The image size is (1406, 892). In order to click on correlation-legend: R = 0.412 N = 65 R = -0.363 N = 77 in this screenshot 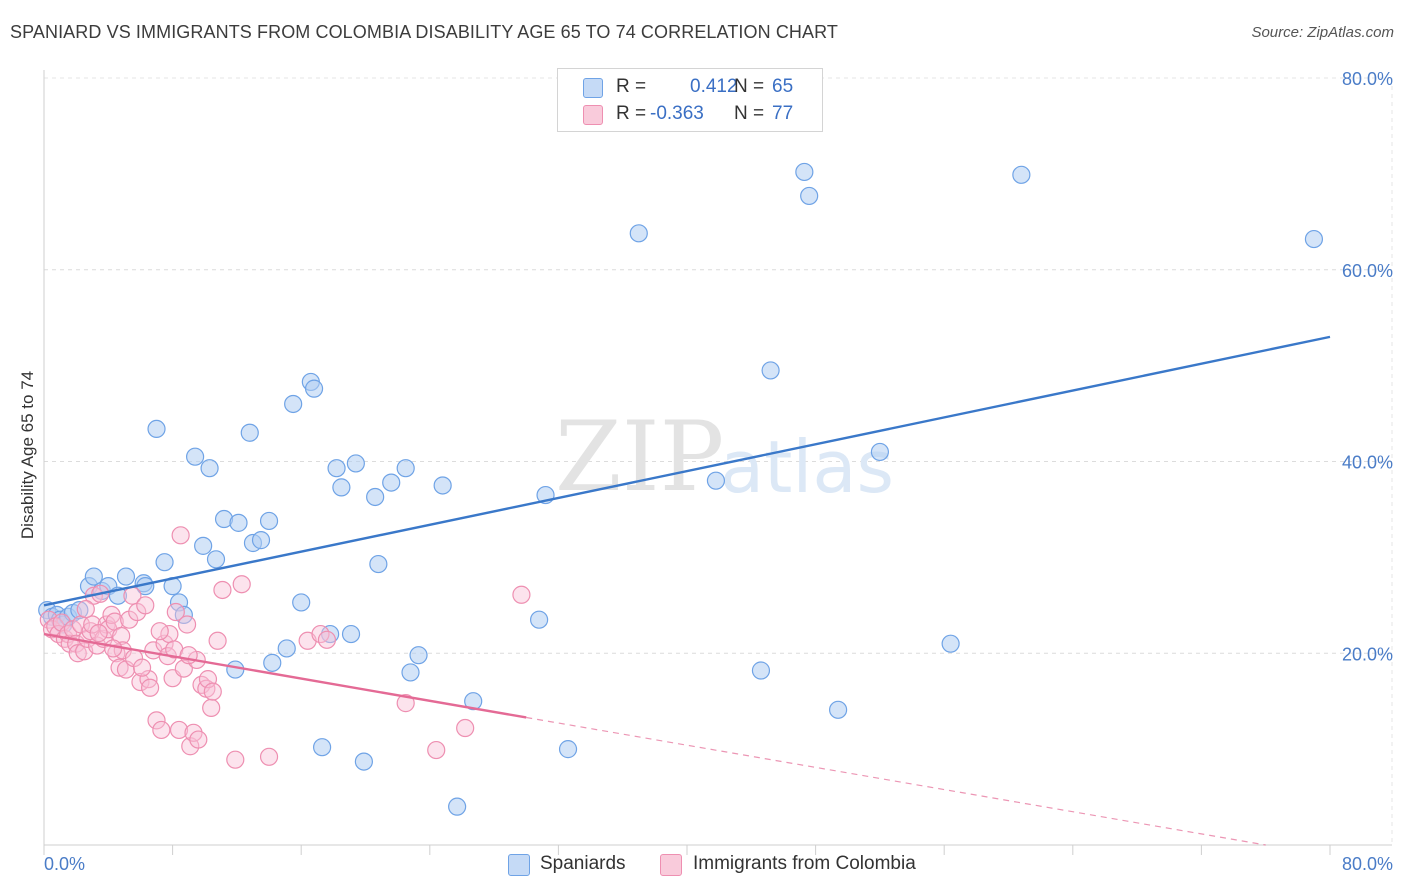, I will do `click(690, 100)`.